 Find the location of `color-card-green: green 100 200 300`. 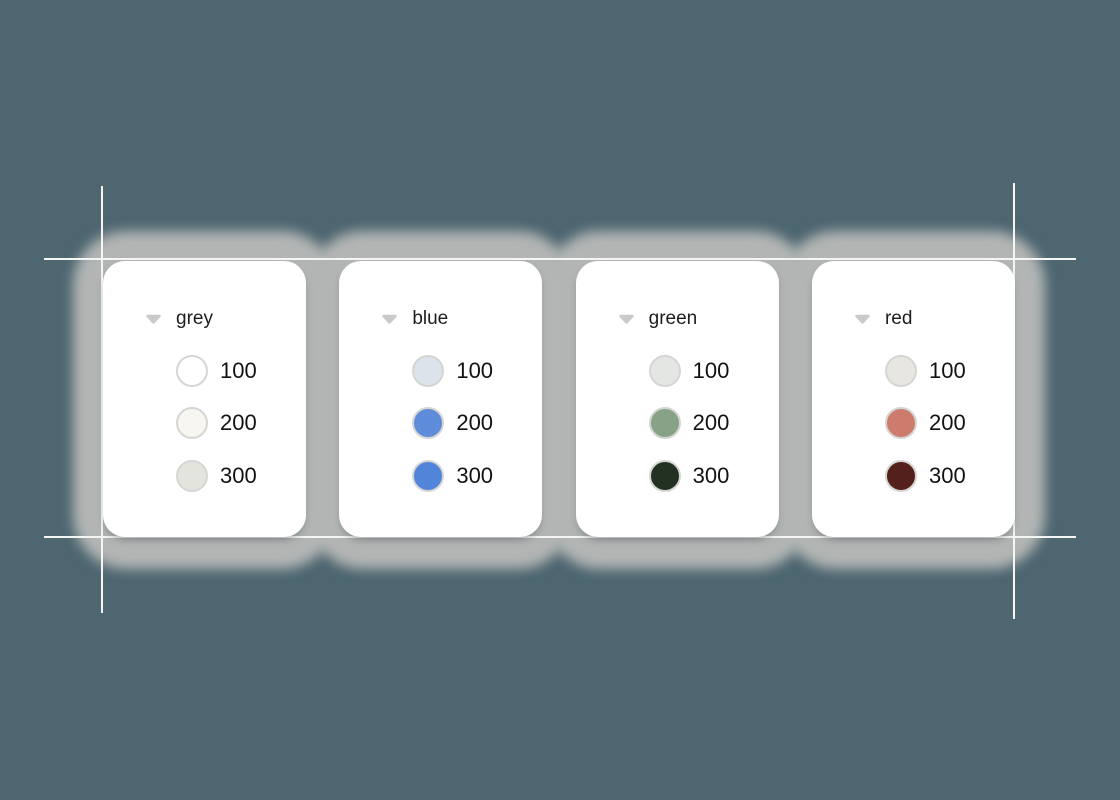

color-card-green: green 100 200 300 is located at coordinates (677, 399).